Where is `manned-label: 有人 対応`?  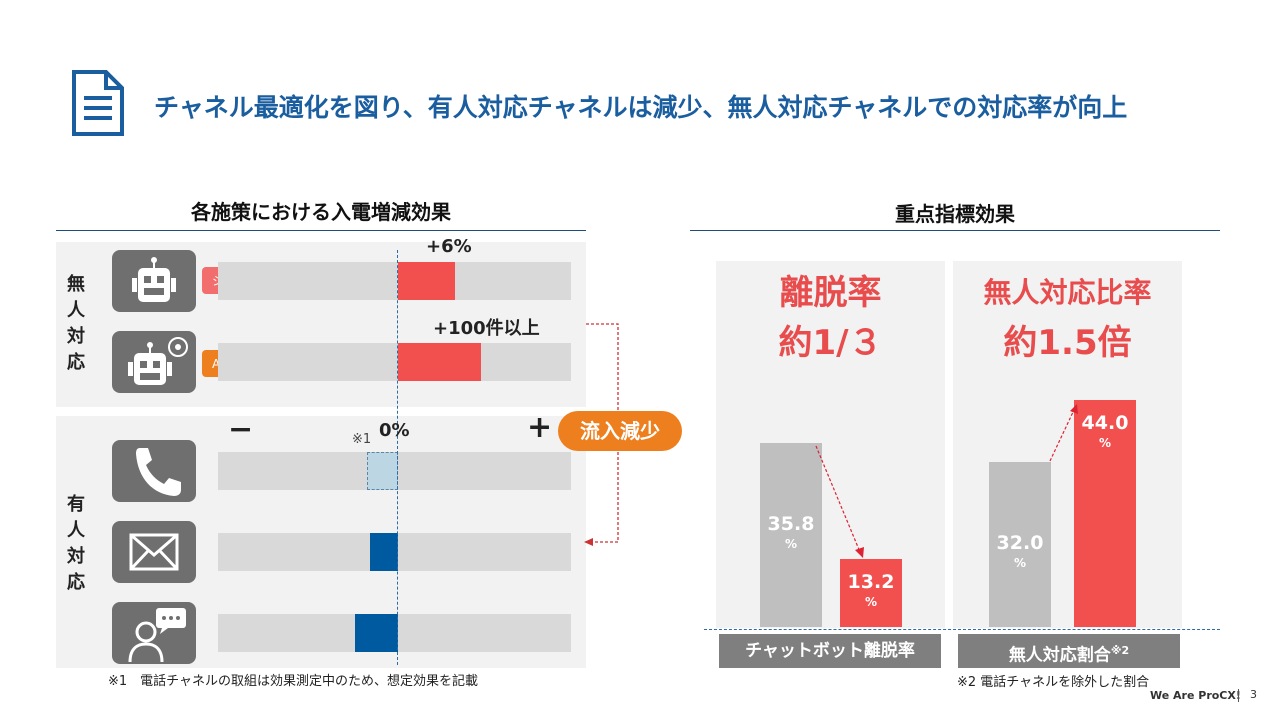
manned-label: 有人 対応 is located at coordinates (76, 543).